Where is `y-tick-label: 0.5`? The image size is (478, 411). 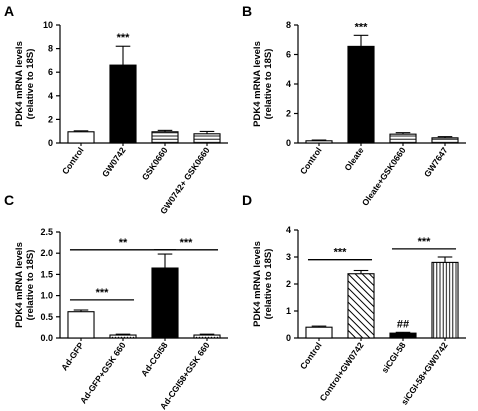
y-tick-label: 0.5 is located at coordinates (46, 317).